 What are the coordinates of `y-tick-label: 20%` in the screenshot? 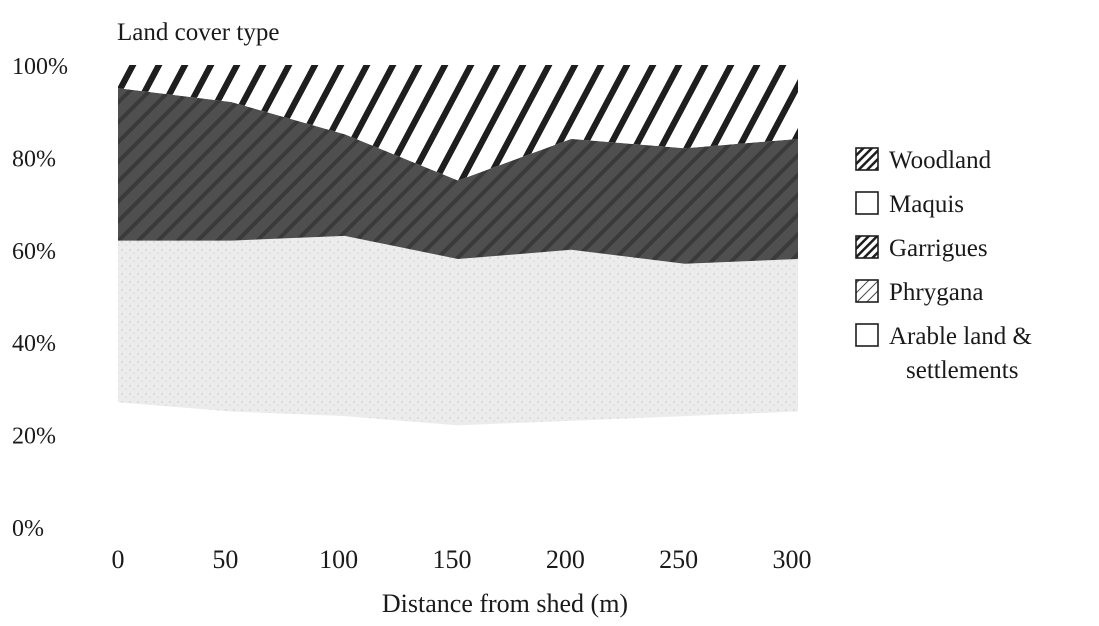 It's located at (34, 437).